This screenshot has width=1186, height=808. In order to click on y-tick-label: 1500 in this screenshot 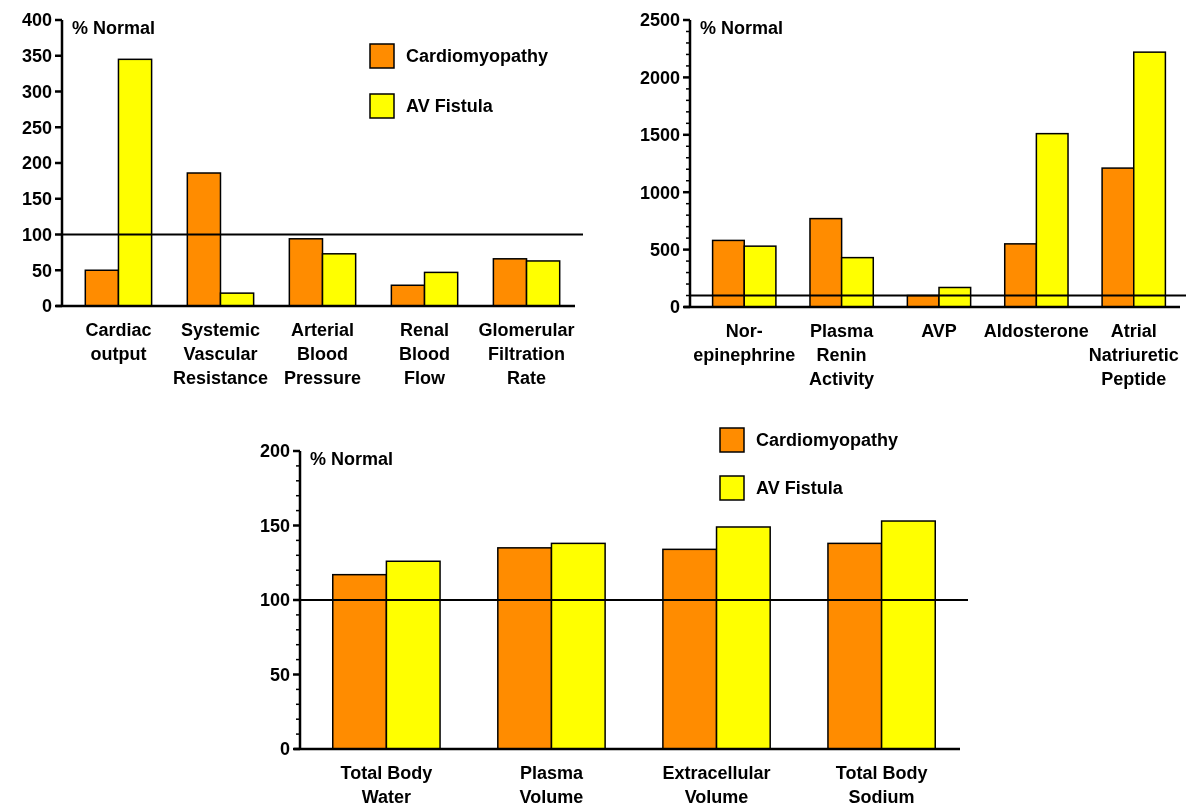, I will do `click(659, 135)`.